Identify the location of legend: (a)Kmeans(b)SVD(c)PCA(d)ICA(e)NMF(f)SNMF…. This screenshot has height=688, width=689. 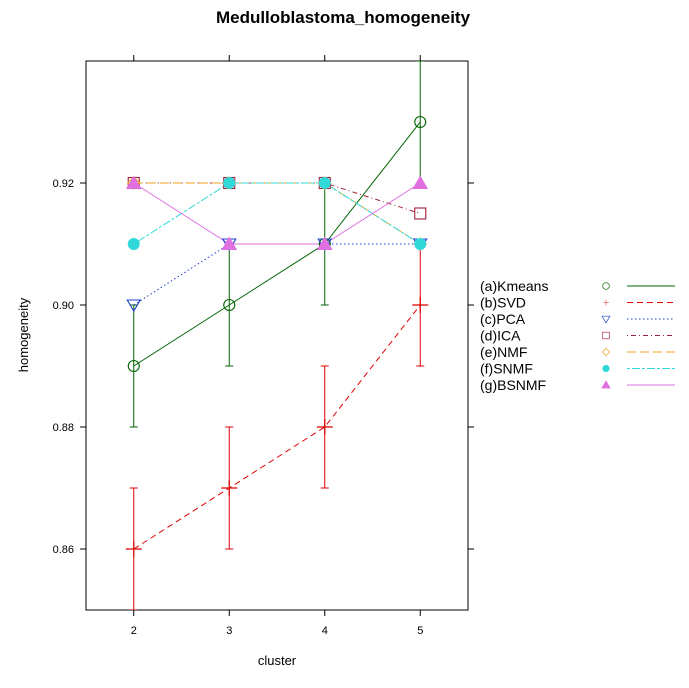
(577, 335).